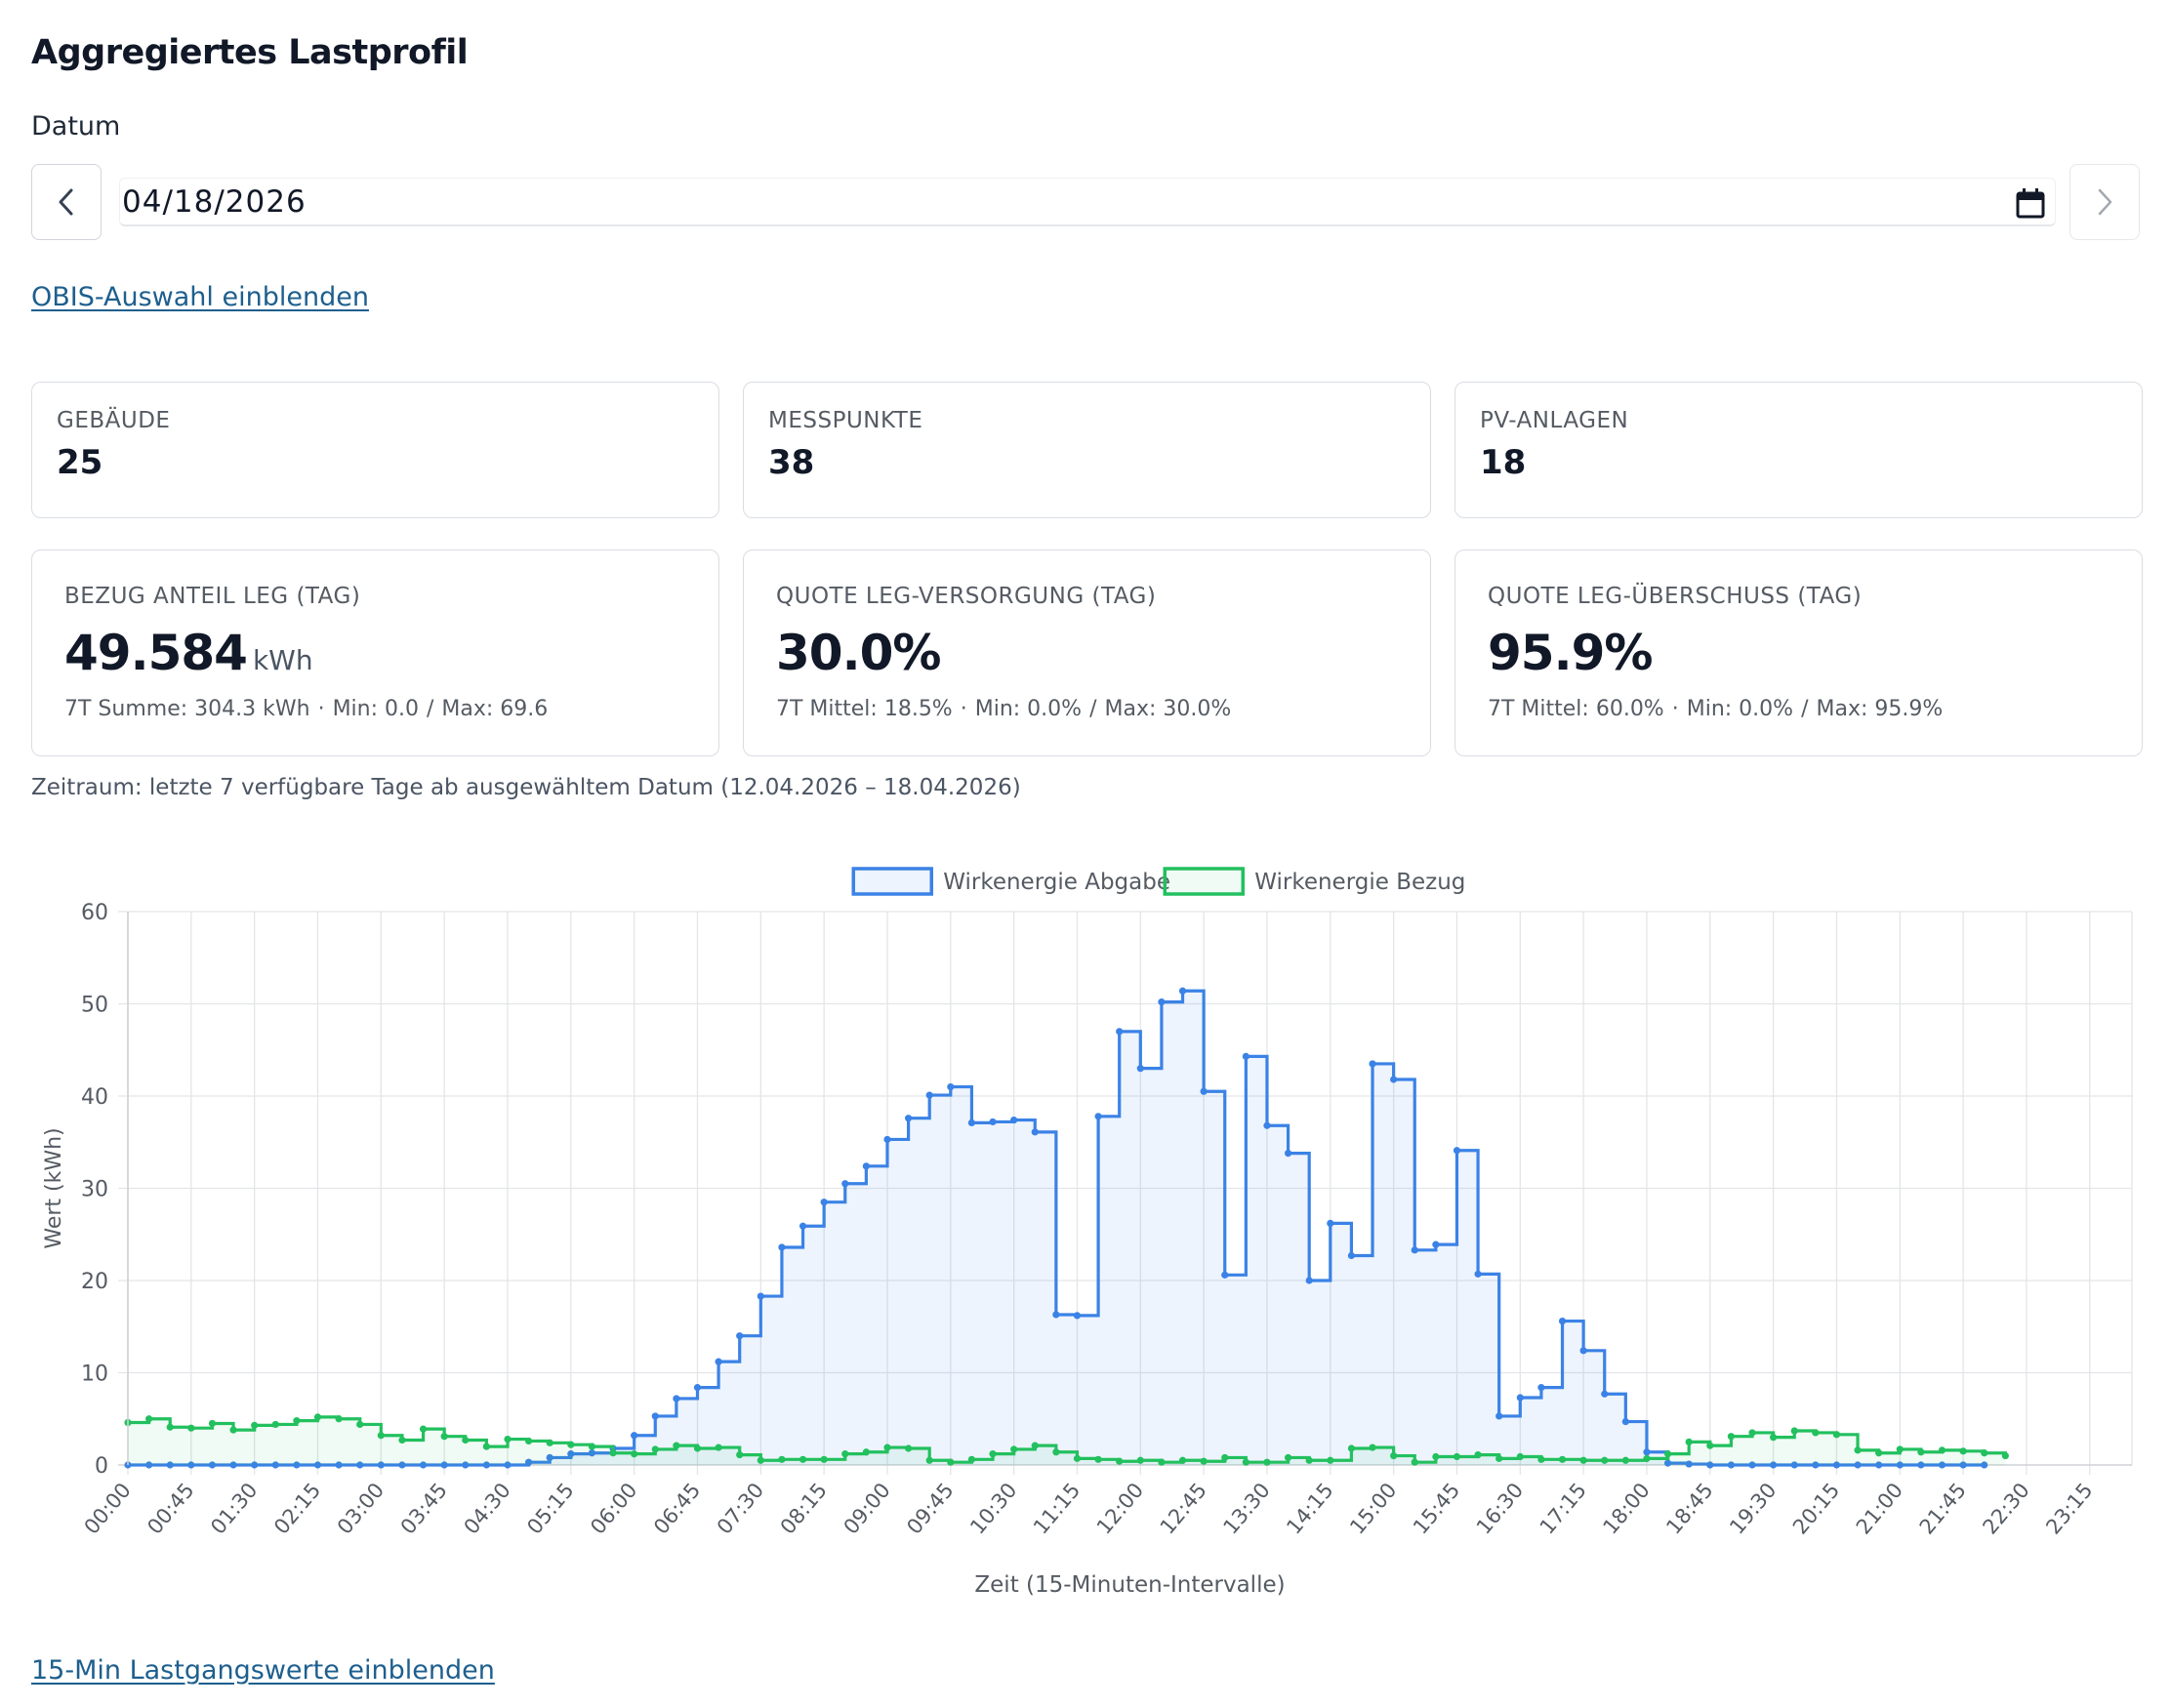 This screenshot has height=1708, width=2171. I want to click on x-tick-label: 12:45, so click(1183, 1509).